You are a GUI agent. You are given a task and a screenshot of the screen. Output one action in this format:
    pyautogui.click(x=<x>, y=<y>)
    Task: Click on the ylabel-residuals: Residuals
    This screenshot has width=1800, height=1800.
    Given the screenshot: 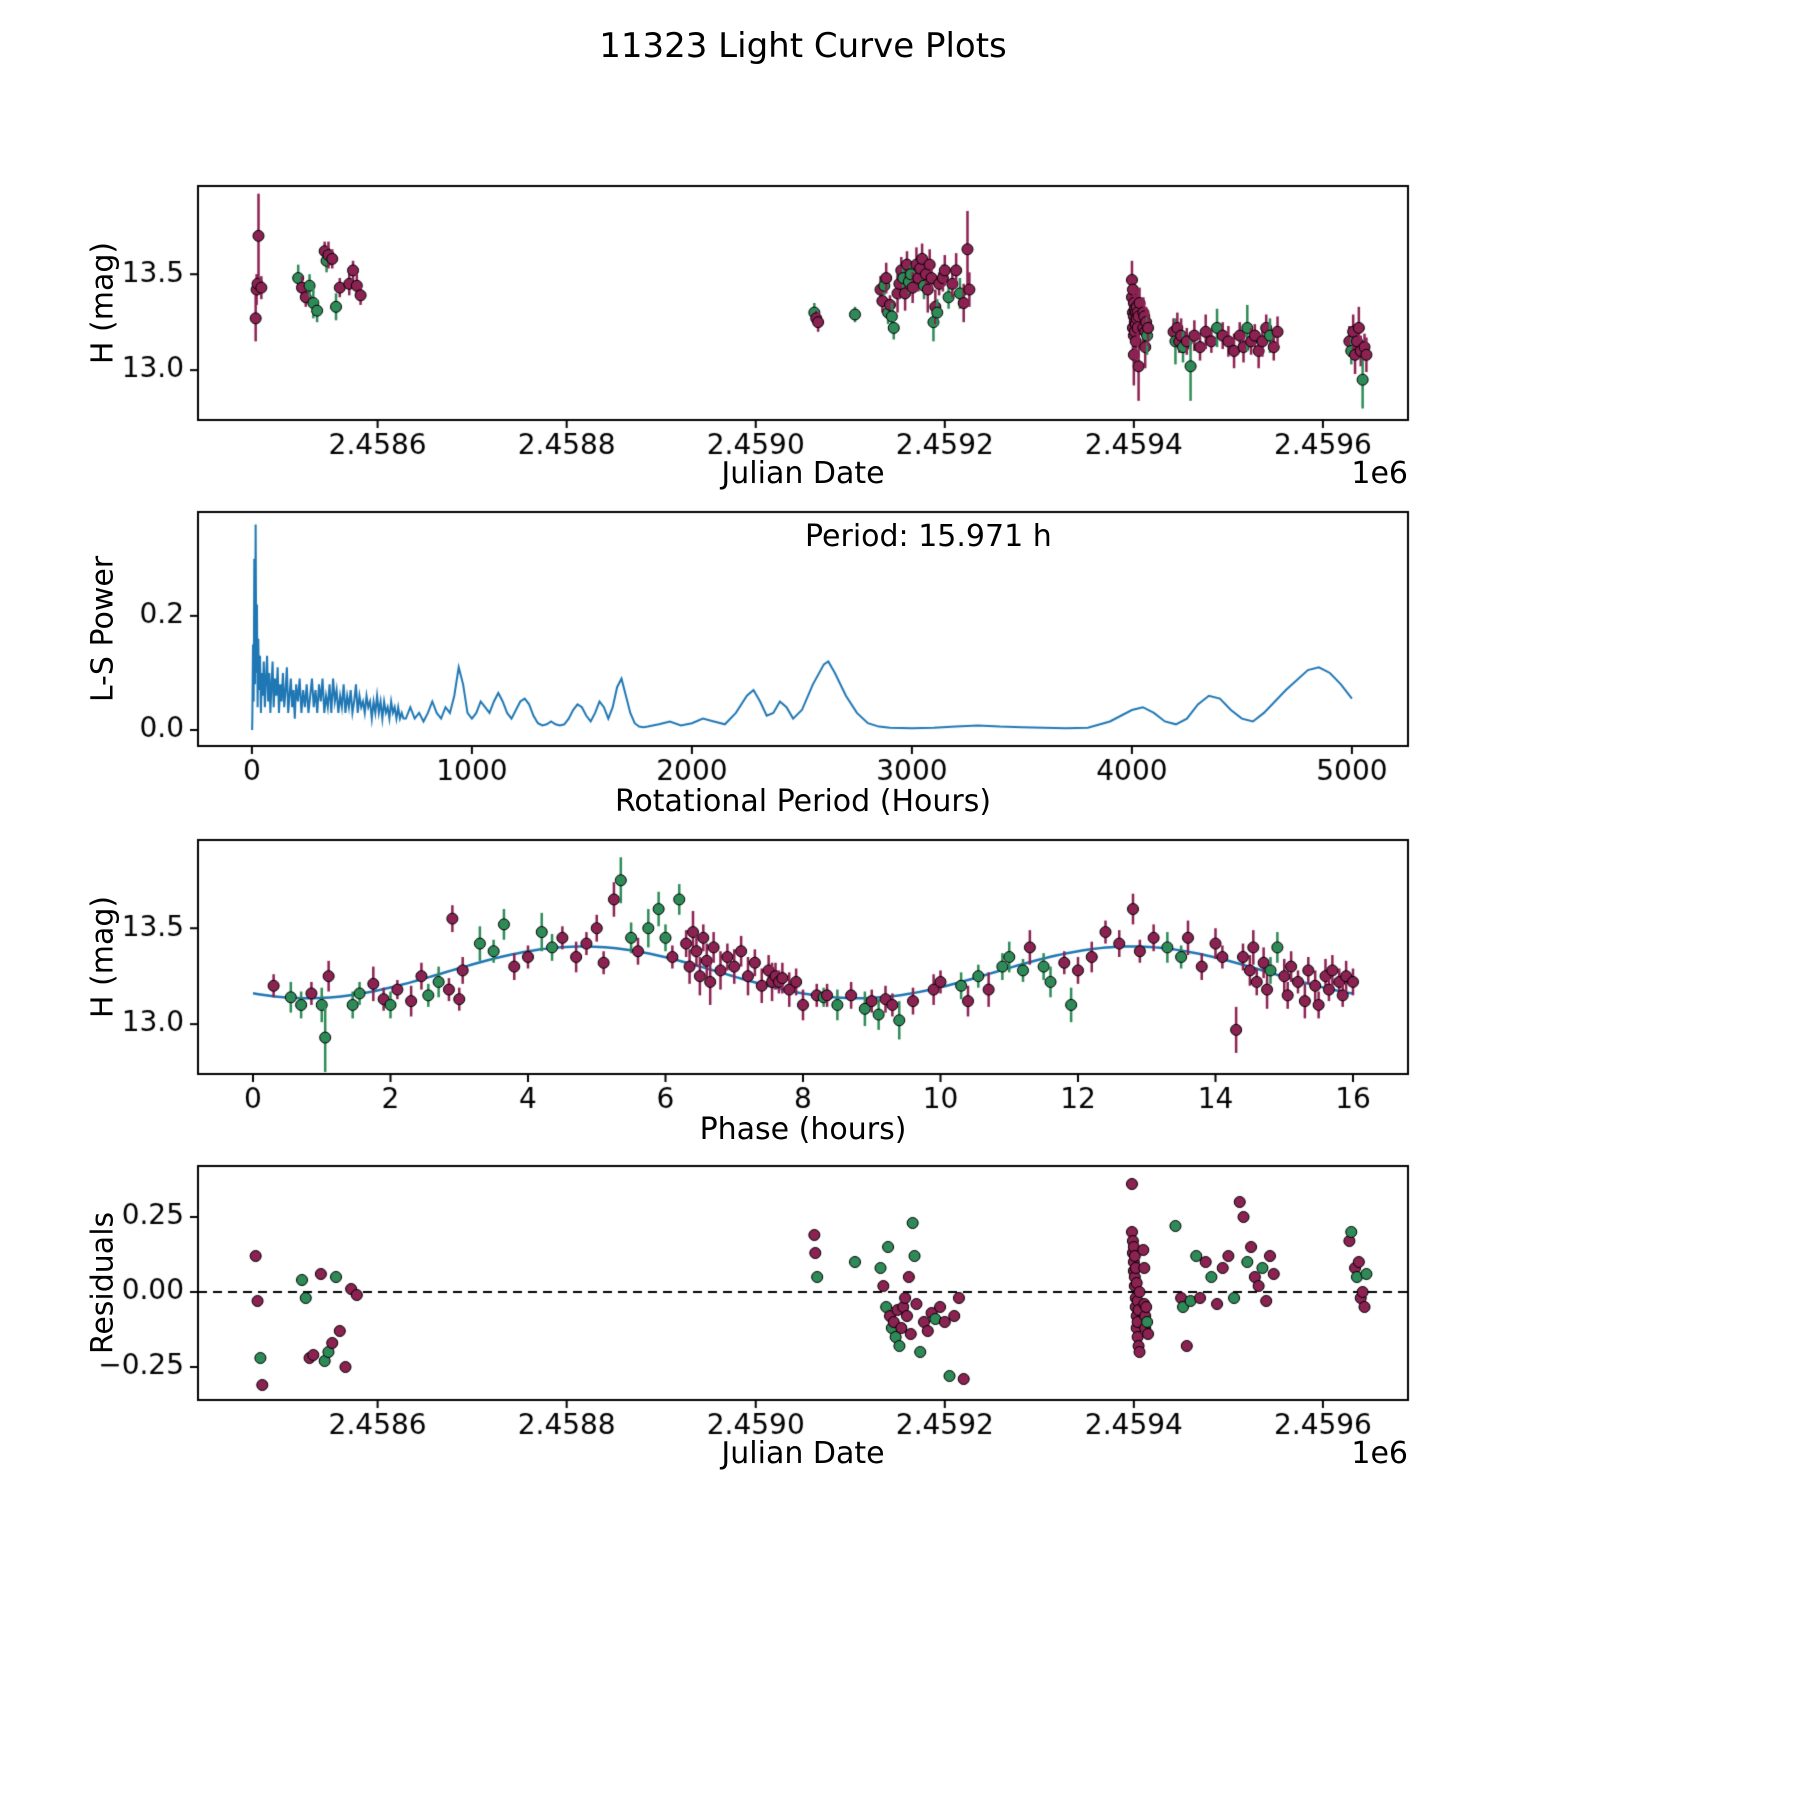 What is the action you would take?
    pyautogui.click(x=103, y=1283)
    